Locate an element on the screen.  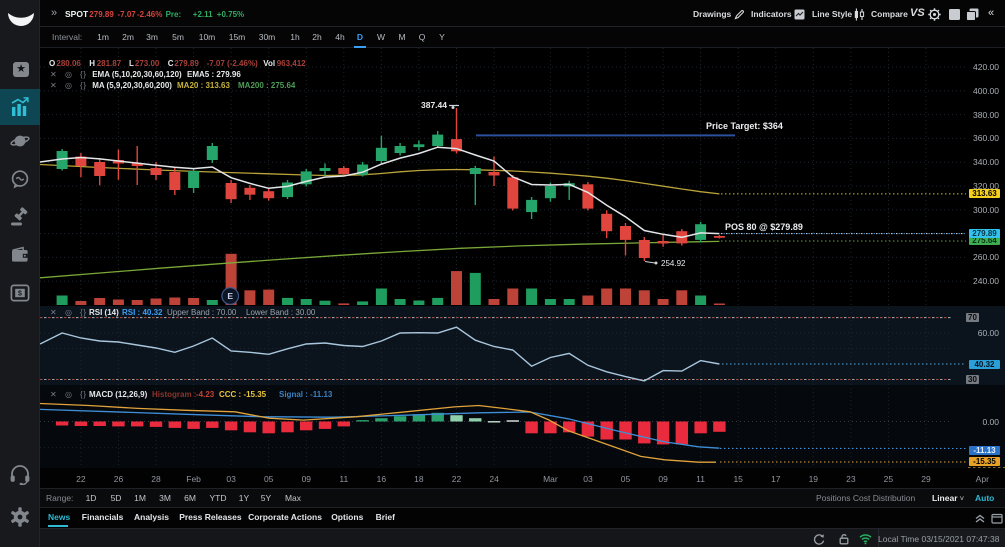
svg-text: 387.44 is located at coordinates (434, 105).